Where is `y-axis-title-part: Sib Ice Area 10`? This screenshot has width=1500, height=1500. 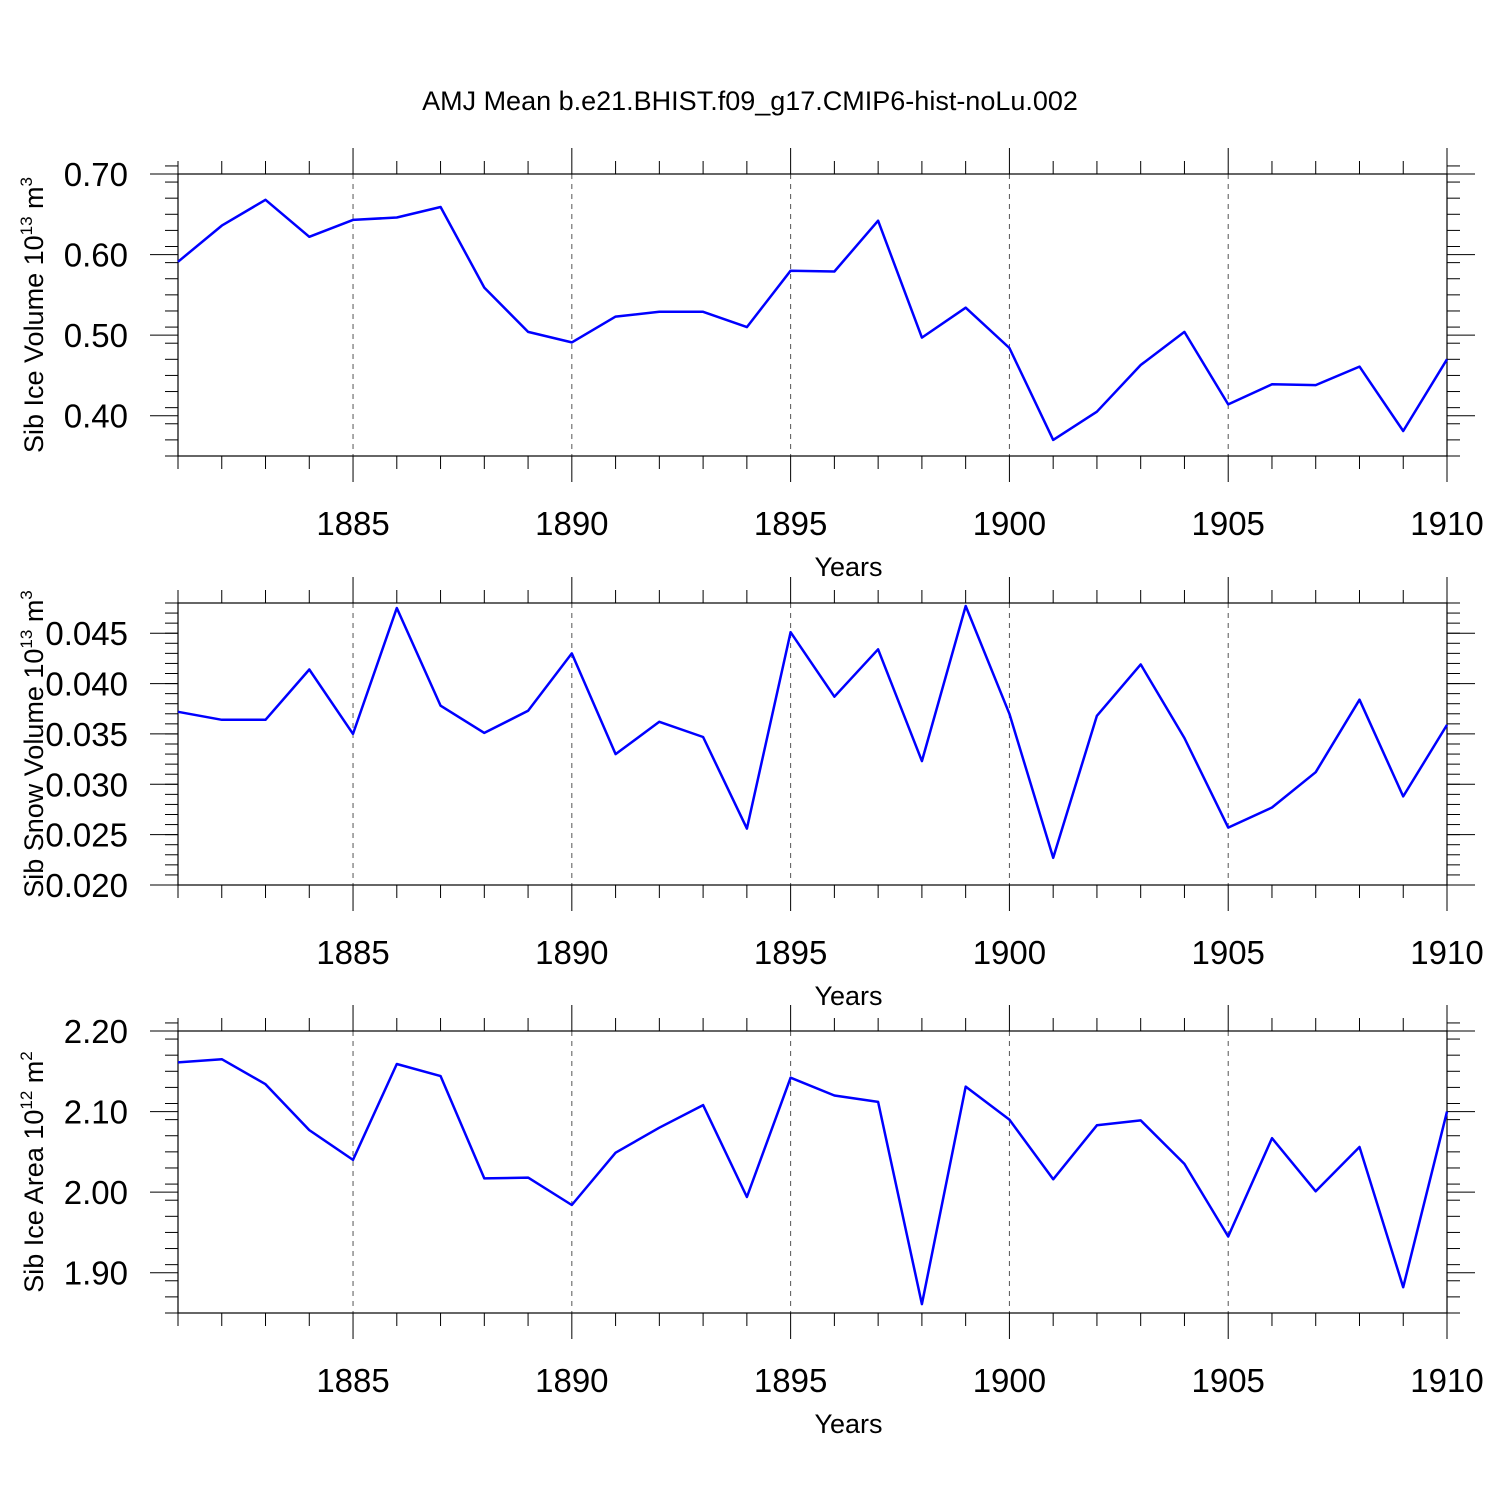 y-axis-title-part: Sib Ice Area 10 is located at coordinates (34, 1201).